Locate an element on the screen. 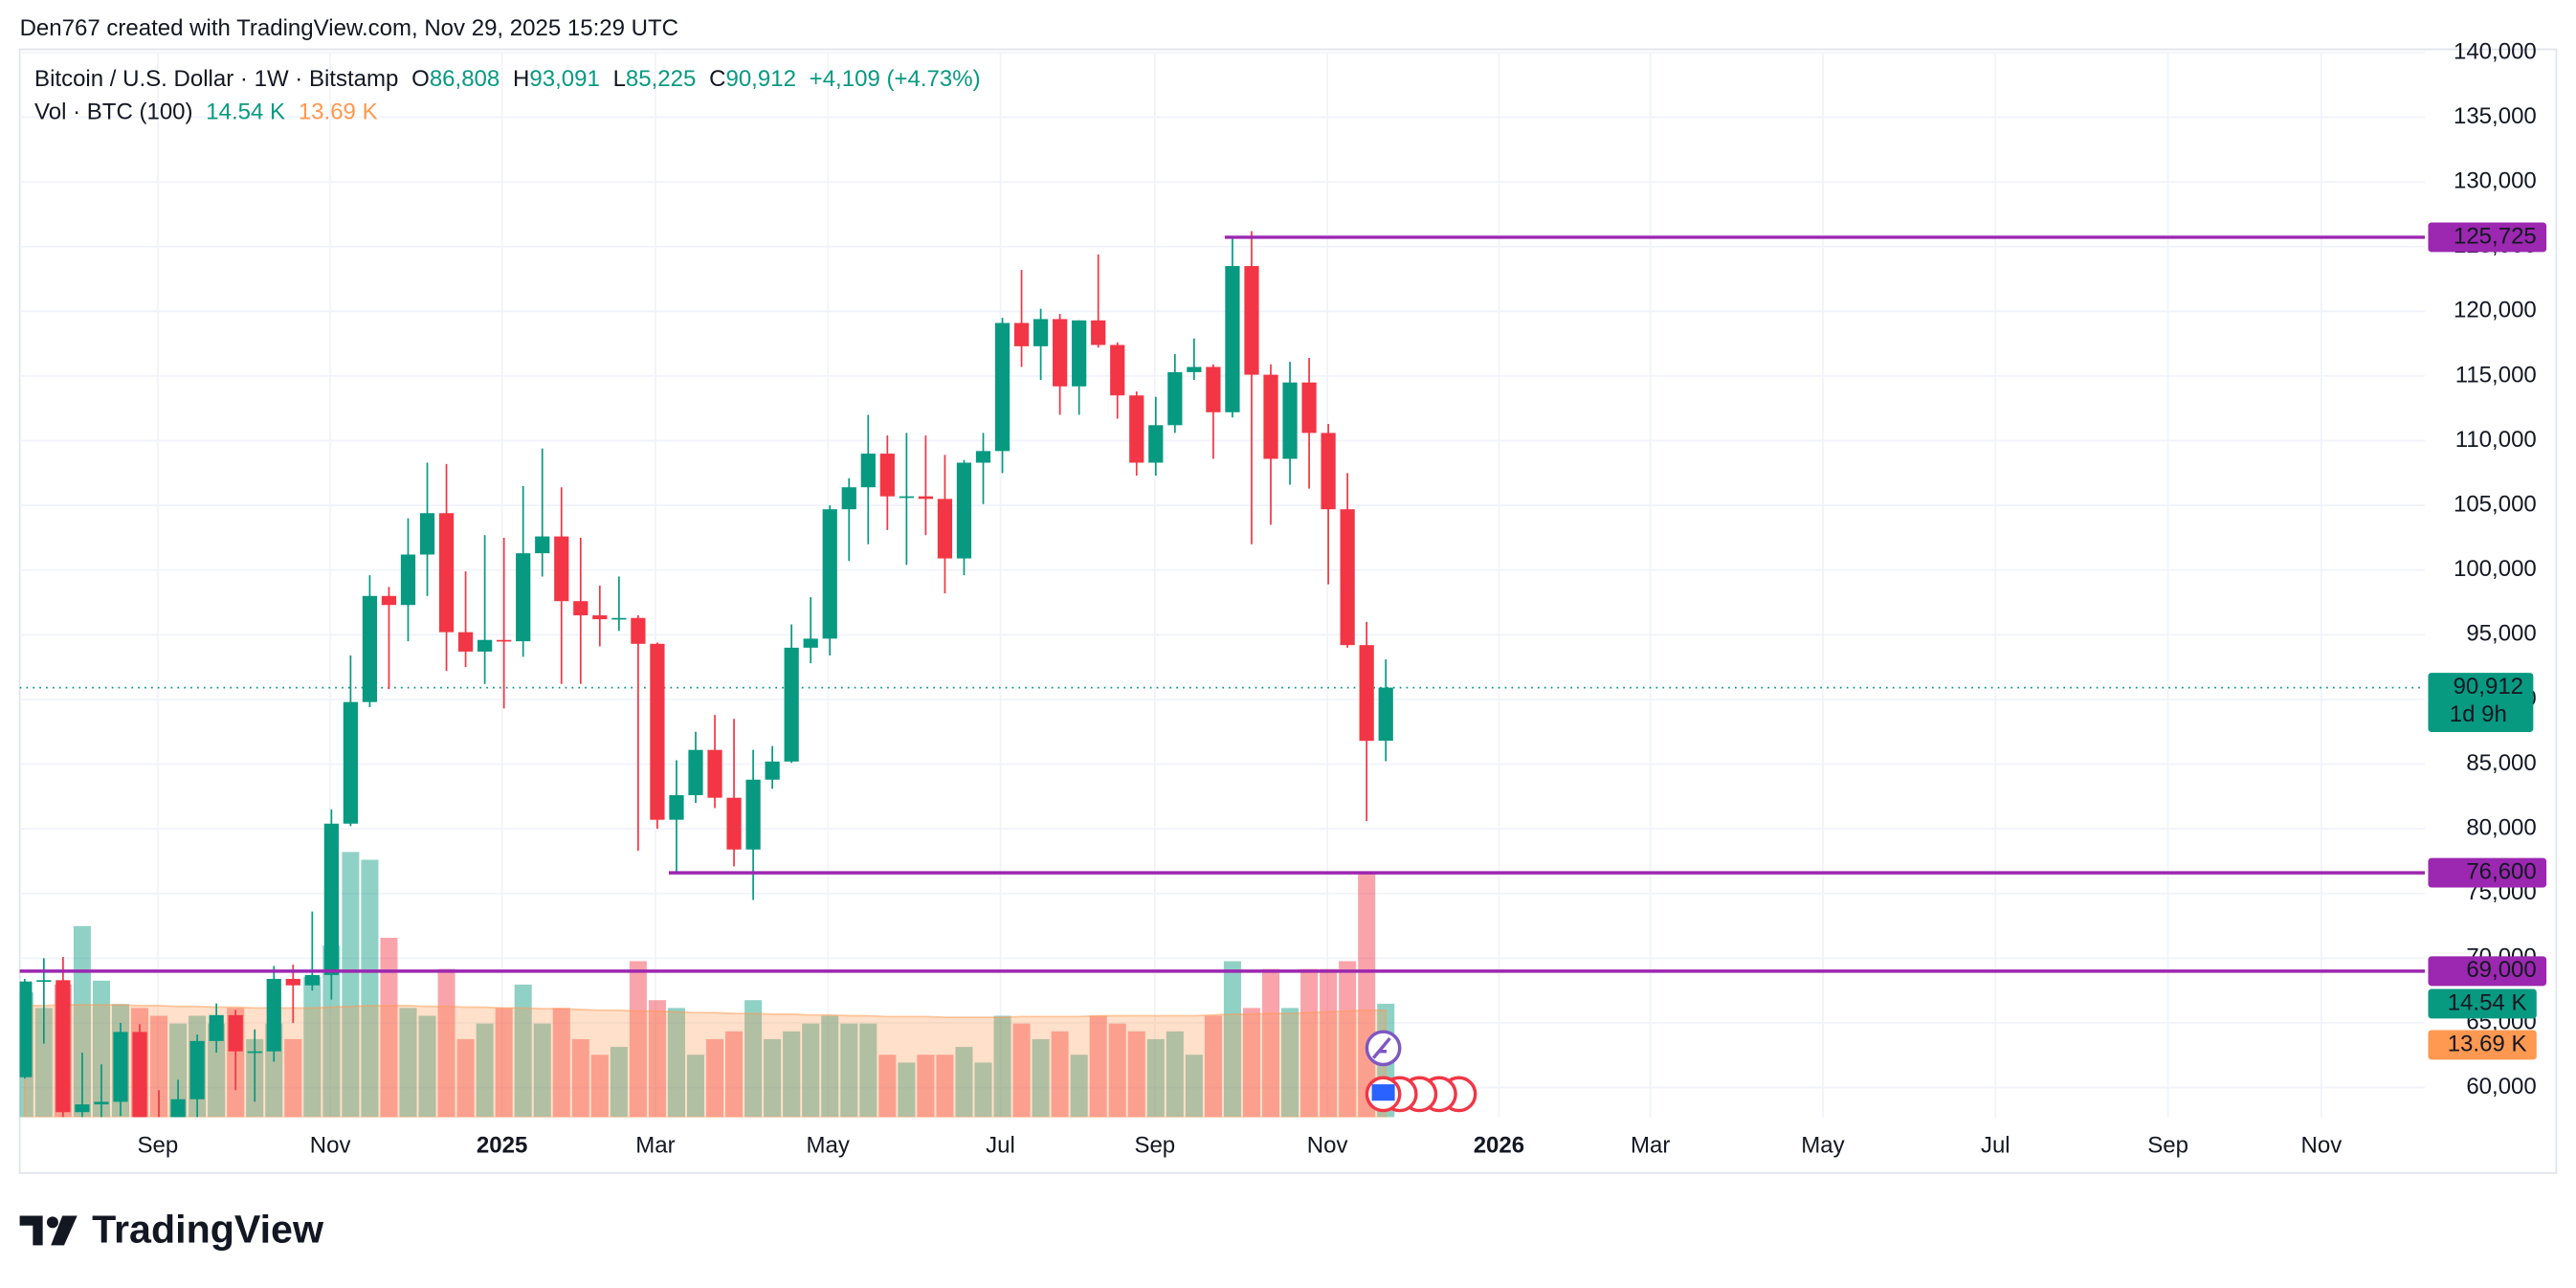 This screenshot has height=1288, width=2576. level-label-box is located at coordinates (2487, 237).